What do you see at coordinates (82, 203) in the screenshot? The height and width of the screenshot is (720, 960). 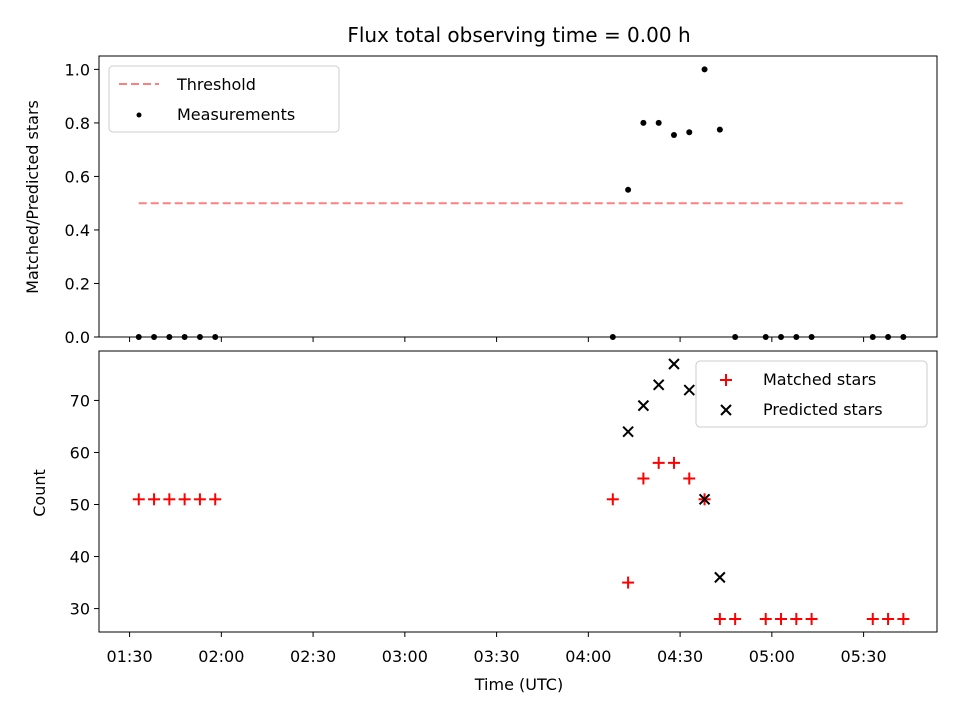 I see `ratio-y-ticks: 0.0 0.2 0.4 0.6 0.8 1.0` at bounding box center [82, 203].